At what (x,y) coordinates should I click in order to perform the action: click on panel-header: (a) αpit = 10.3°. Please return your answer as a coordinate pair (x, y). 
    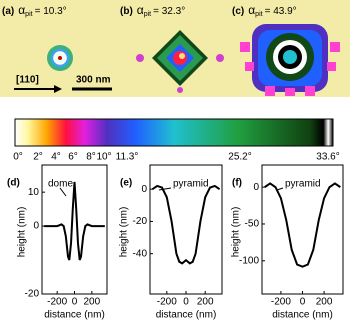
    Looking at the image, I should click on (34, 10).